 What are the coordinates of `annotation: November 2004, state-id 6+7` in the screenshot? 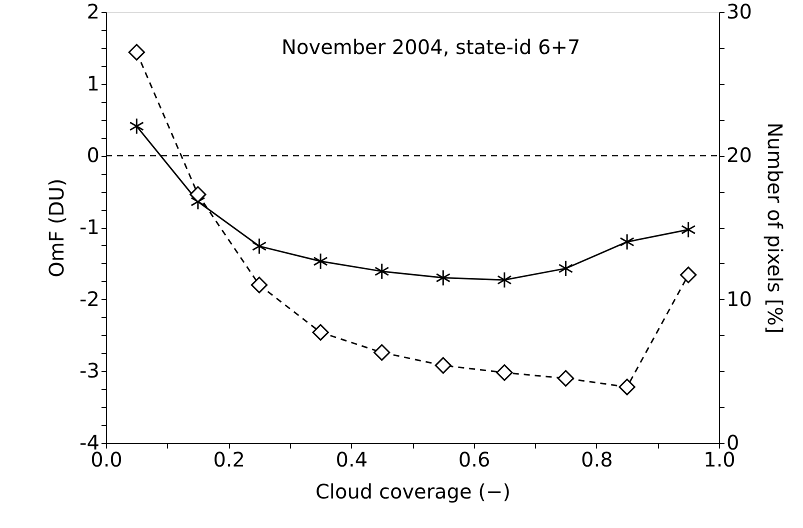 It's located at (431, 47).